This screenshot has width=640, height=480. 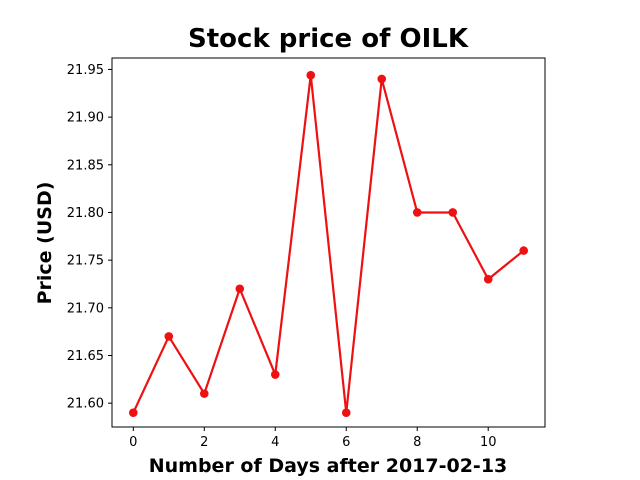 What do you see at coordinates (85, 261) in the screenshot?
I see `y-tick-label: 21.75` at bounding box center [85, 261].